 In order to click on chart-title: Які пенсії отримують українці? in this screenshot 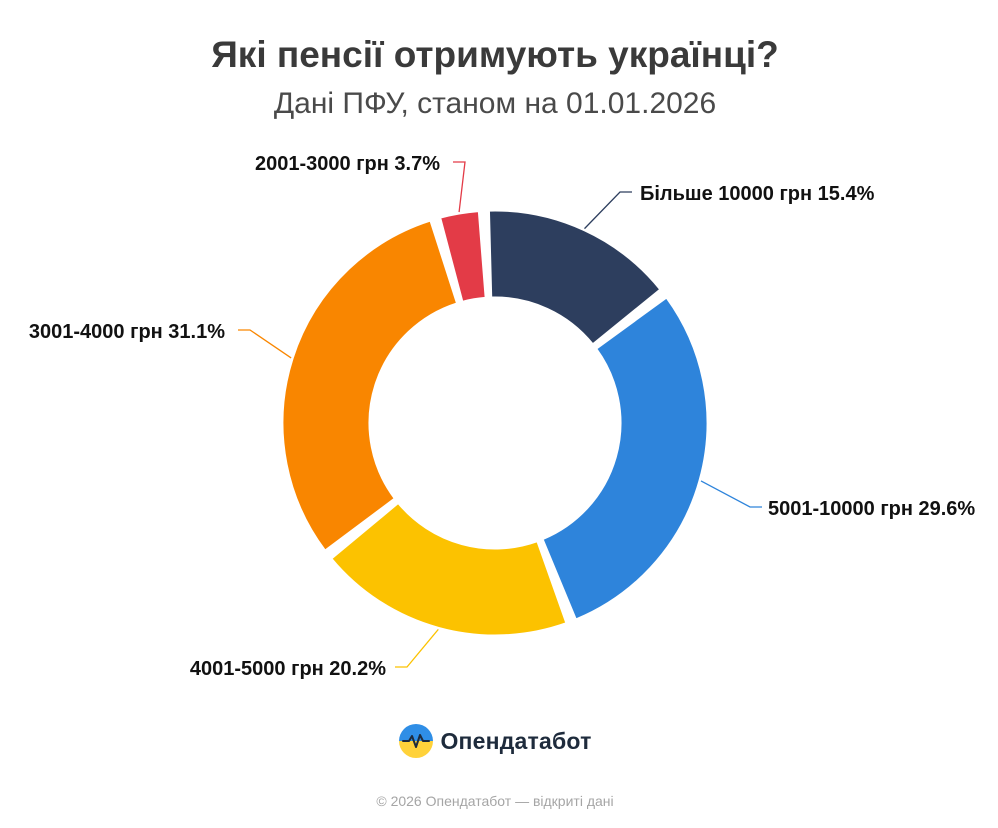, I will do `click(495, 54)`.